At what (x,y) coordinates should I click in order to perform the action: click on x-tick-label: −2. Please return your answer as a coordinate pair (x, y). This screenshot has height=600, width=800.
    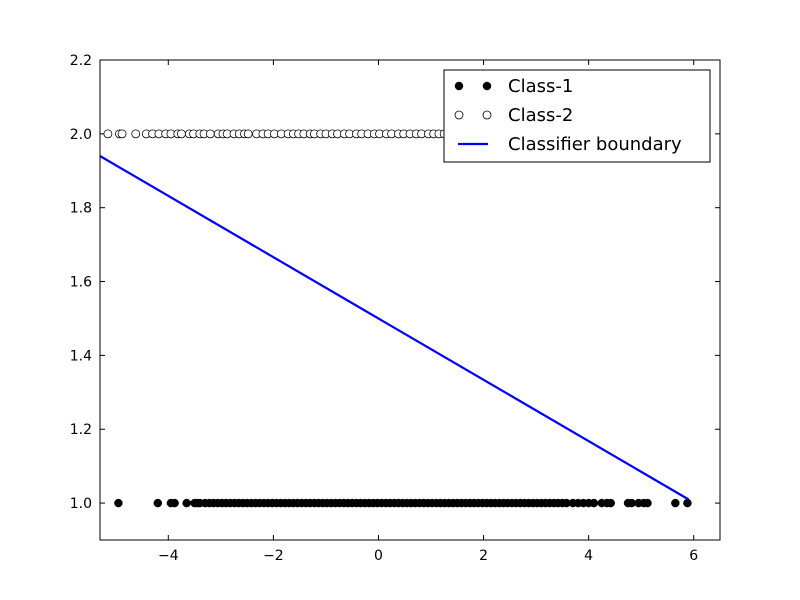
    Looking at the image, I should click on (273, 556).